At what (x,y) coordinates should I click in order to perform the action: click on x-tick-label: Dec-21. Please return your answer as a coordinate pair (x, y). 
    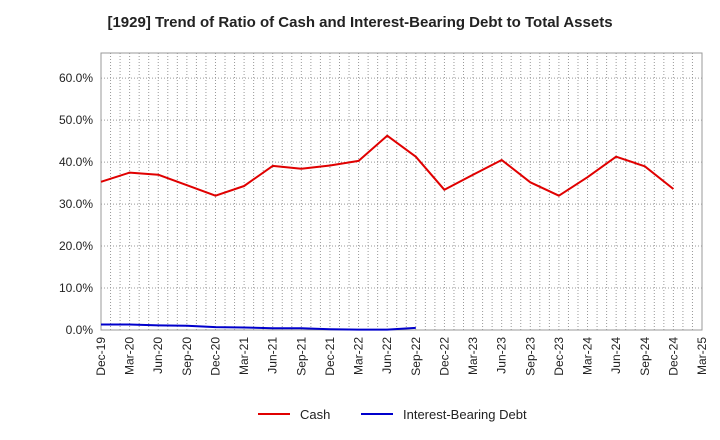
    Looking at the image, I should click on (330, 356).